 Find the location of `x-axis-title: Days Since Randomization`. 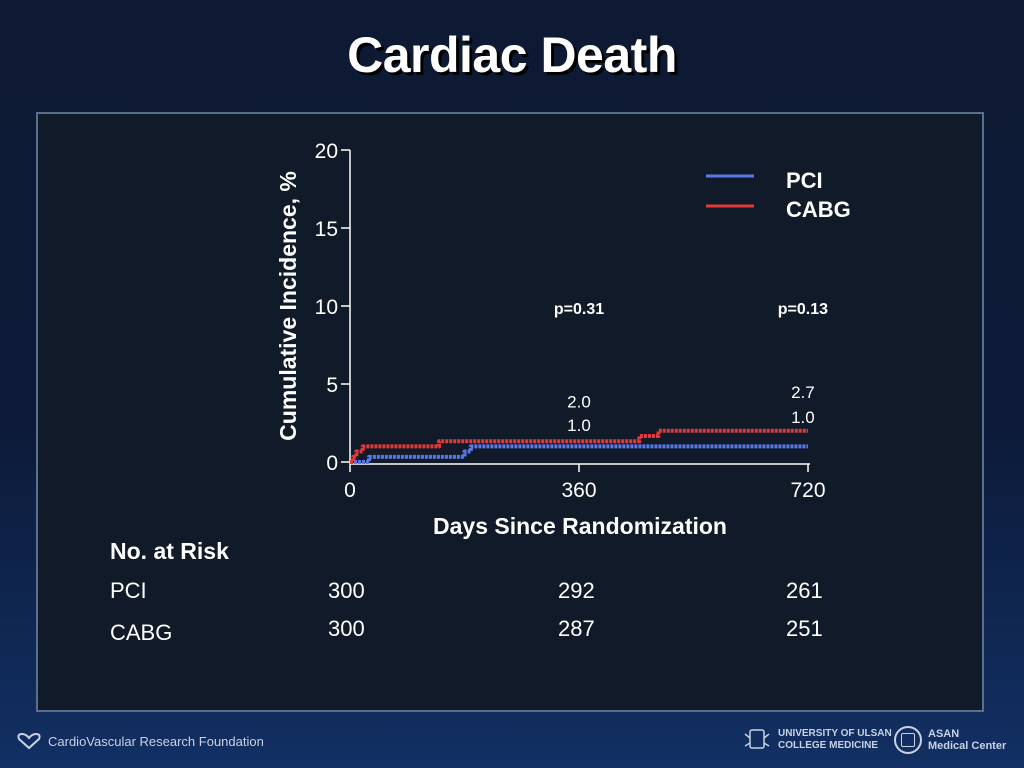

x-axis-title: Days Since Randomization is located at coordinates (580, 526).